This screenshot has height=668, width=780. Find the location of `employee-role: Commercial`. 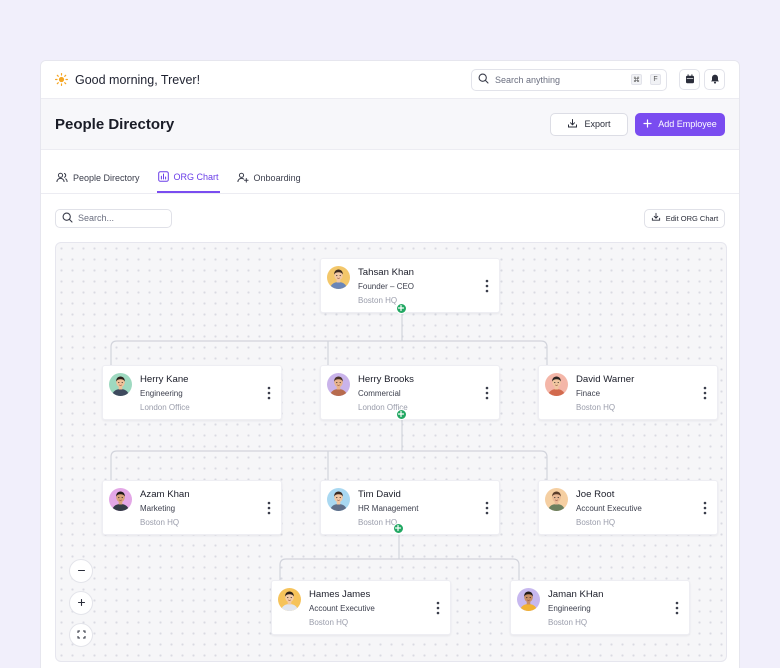

employee-role: Commercial is located at coordinates (379, 393).